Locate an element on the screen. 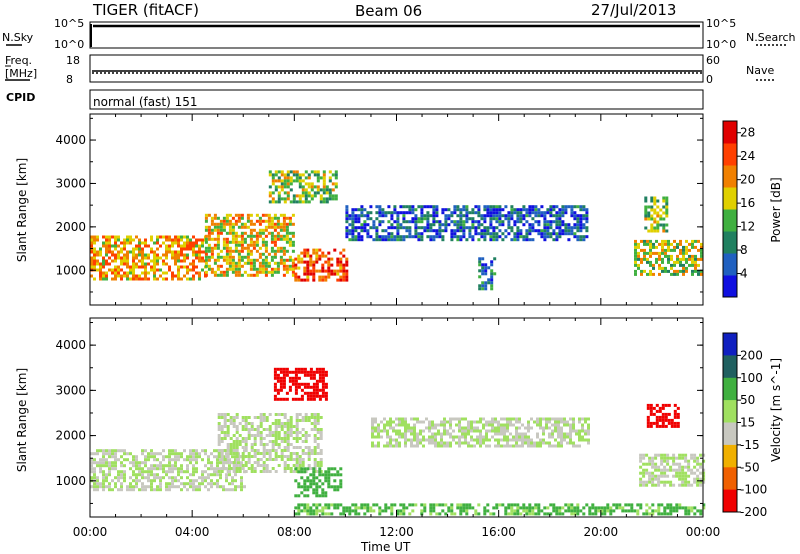 This screenshot has height=554, width=800. nsky-tick-bottom: 10^0 is located at coordinates (69, 44).